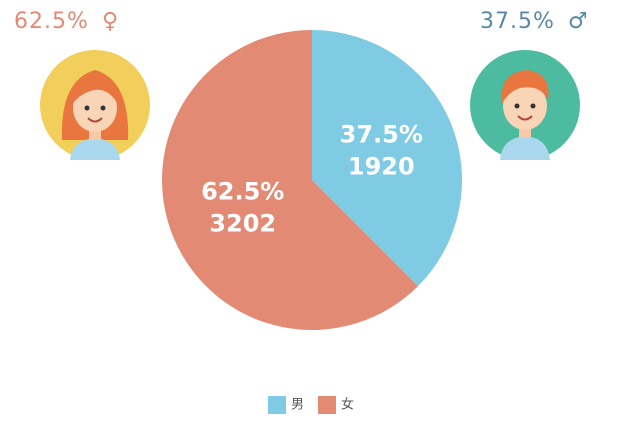  I want to click on gender-symbol: ♀, so click(110, 21).